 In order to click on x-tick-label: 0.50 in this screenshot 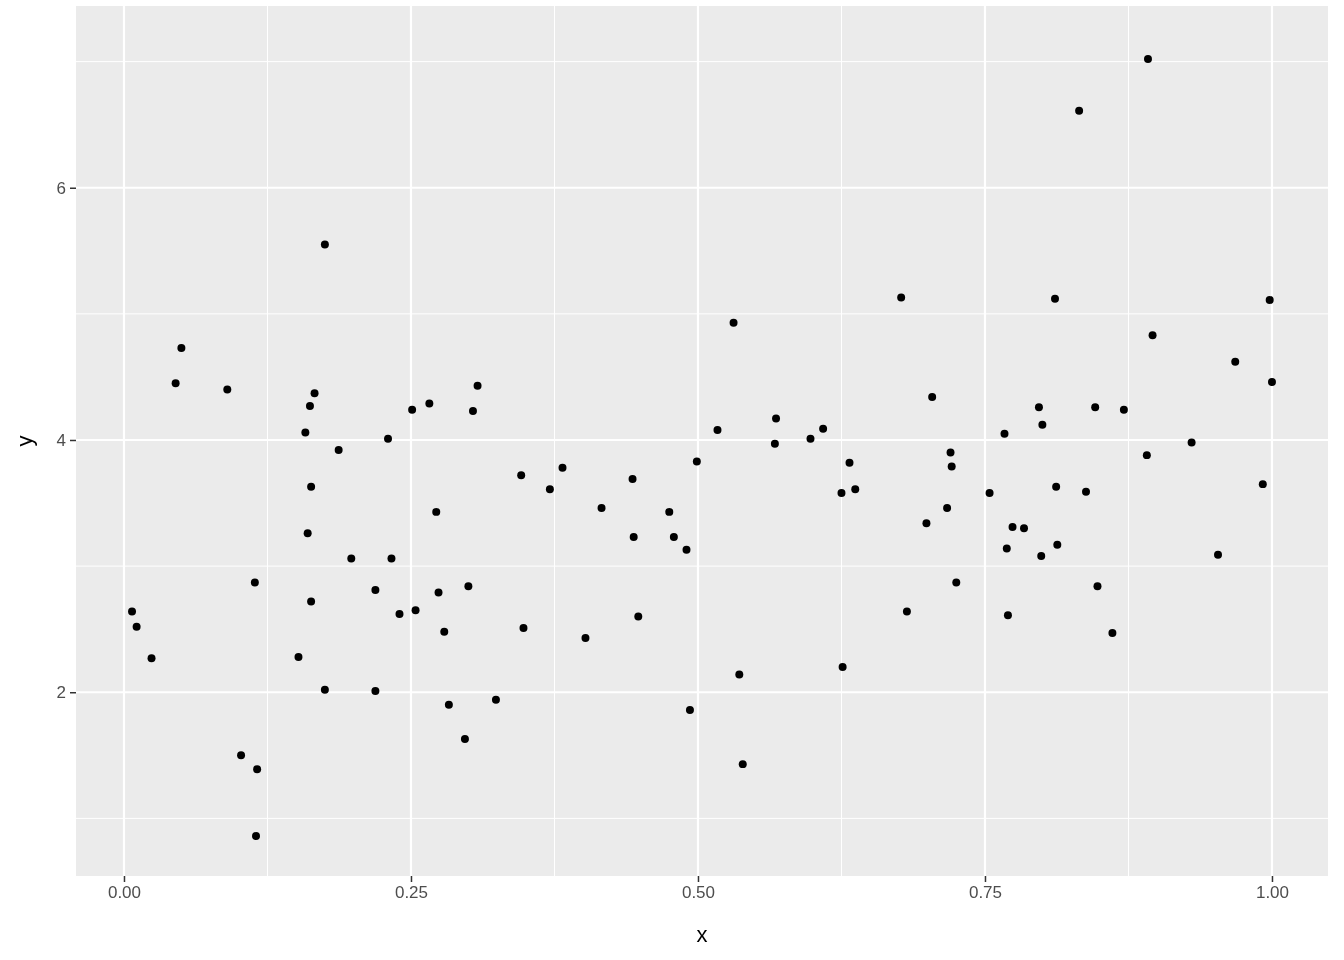, I will do `click(698, 893)`.